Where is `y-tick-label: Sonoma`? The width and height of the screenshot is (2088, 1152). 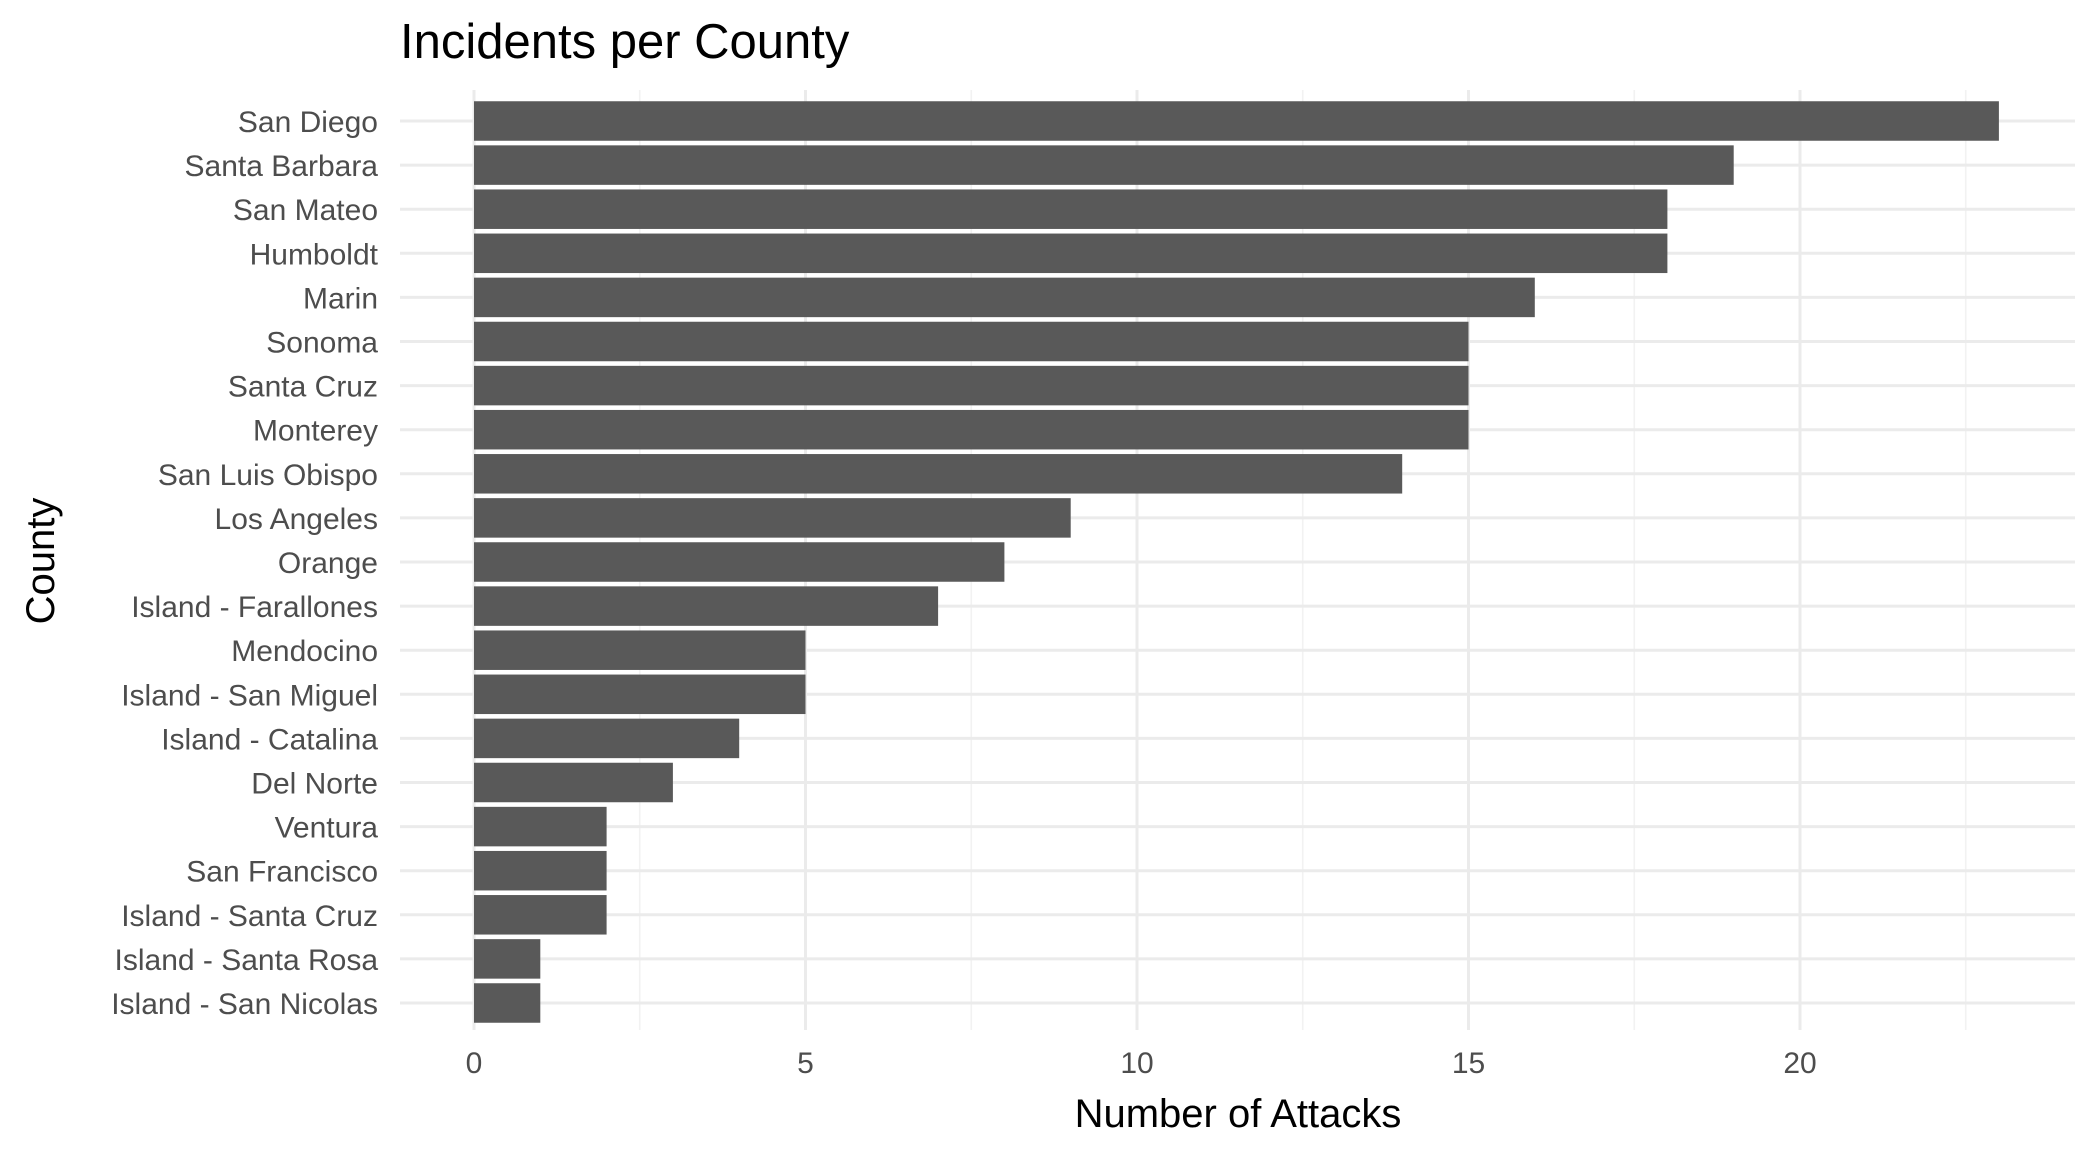
y-tick-label: Sonoma is located at coordinates (322, 343).